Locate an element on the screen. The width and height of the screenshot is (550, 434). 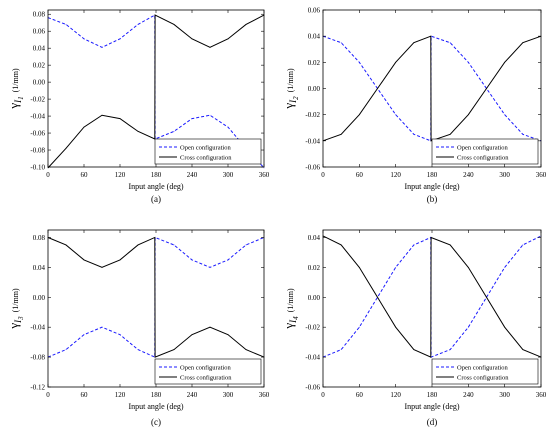
y-tick-label: 0.04 is located at coordinates (39, 49).